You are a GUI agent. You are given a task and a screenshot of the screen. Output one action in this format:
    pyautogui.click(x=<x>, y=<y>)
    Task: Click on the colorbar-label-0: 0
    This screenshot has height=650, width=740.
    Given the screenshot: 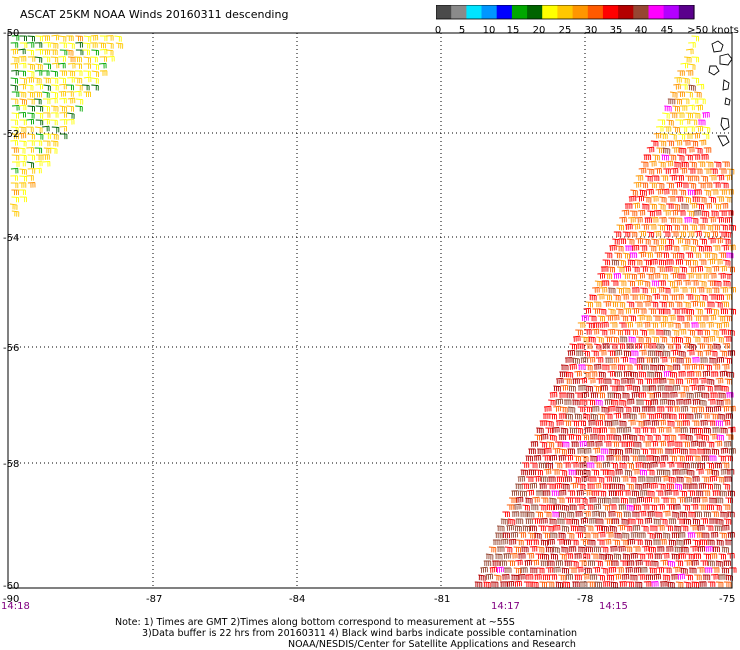 What is the action you would take?
    pyautogui.click(x=438, y=30)
    